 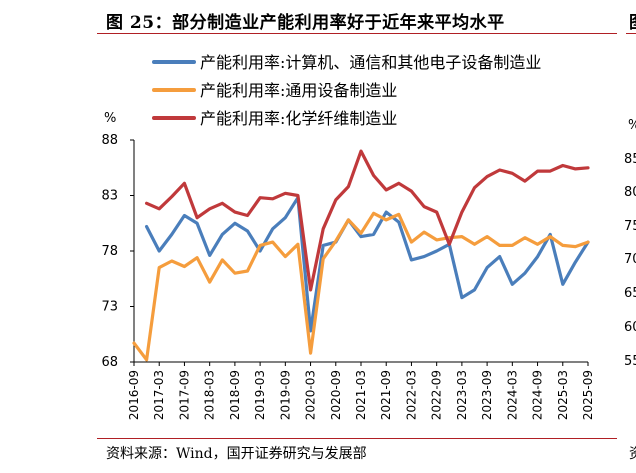 I want to click on adjacent-tick-fragment: 85, so click(x=630, y=159).